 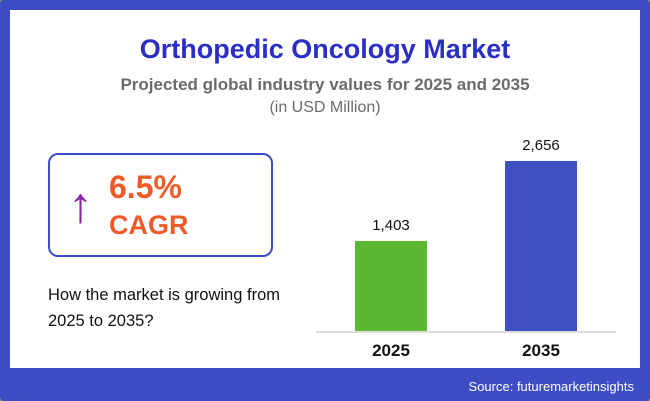 I want to click on unit-label: (in USD Million), so click(x=325, y=107).